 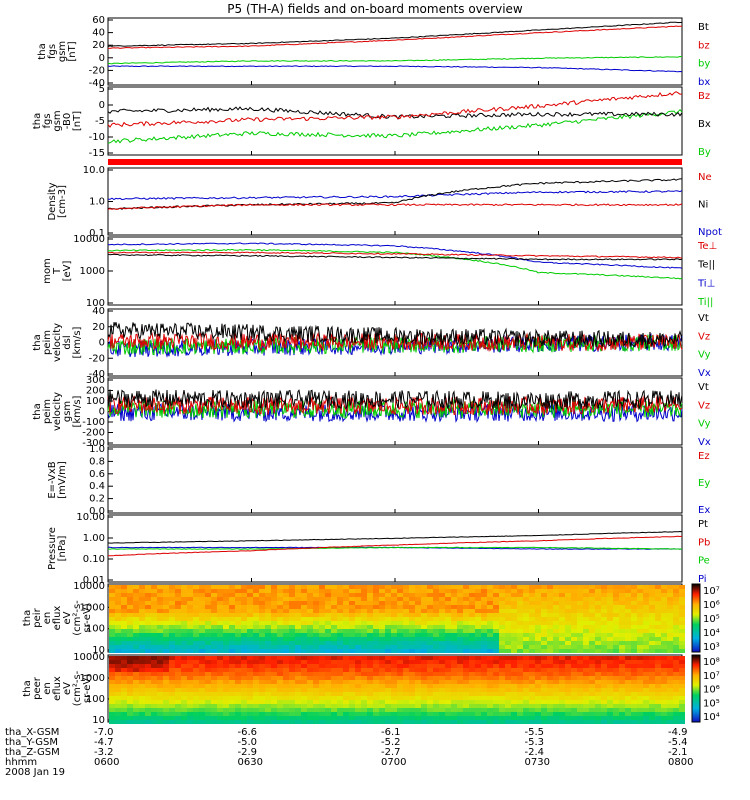 I want to click on ylabel-line: eflux, so click(x=57, y=688).